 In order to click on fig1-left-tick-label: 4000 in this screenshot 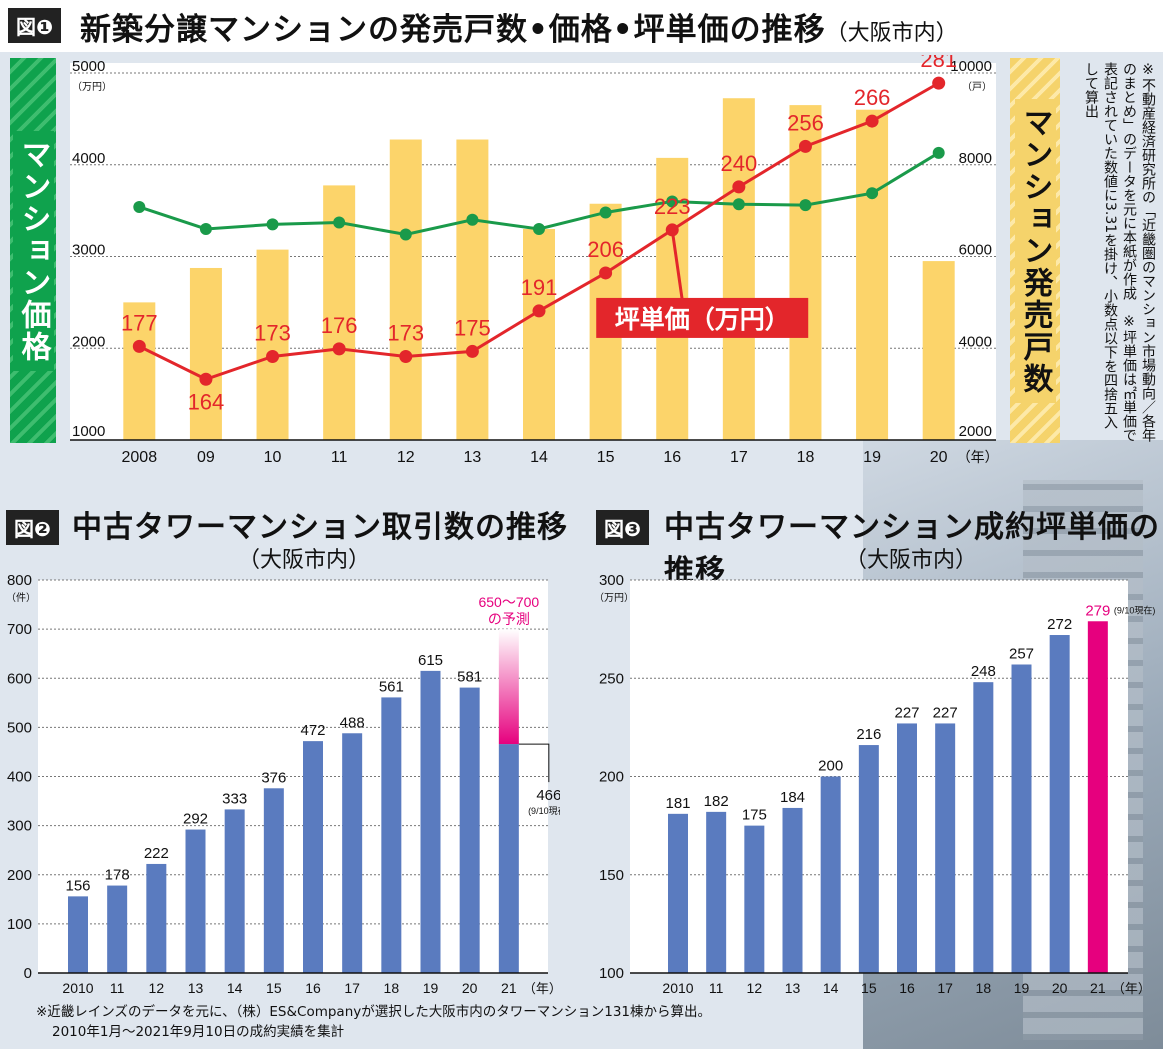, I will do `click(88, 158)`.